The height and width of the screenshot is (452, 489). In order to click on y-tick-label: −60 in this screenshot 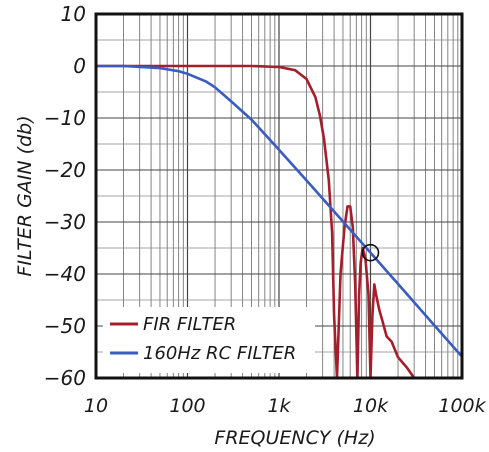, I will do `click(65, 378)`.